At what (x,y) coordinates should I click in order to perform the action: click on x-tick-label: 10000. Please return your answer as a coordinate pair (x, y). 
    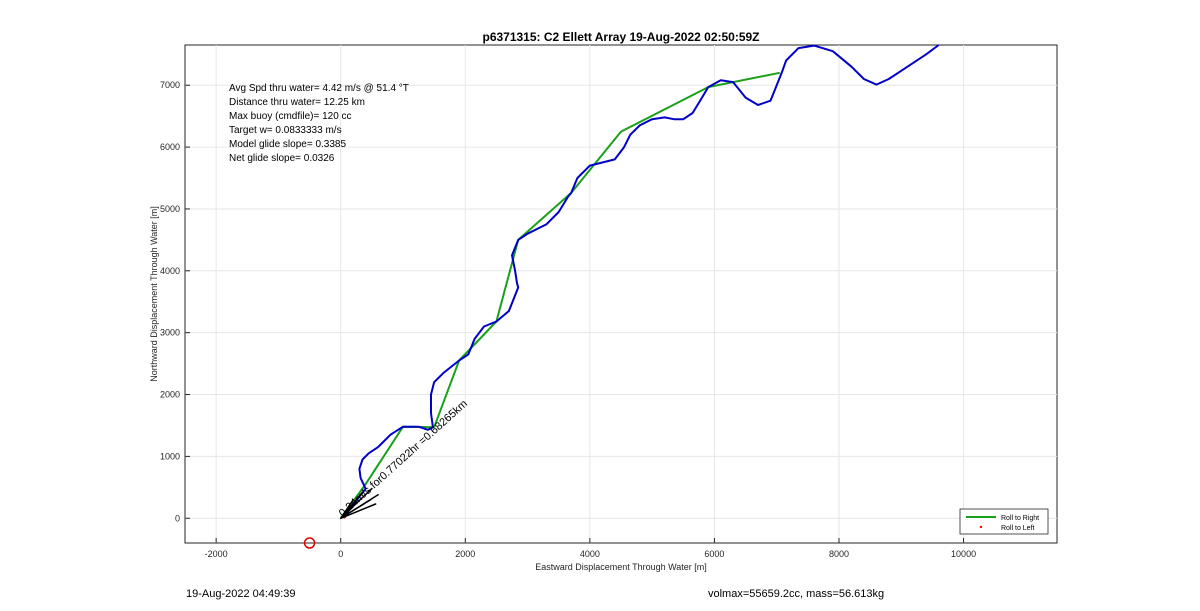
    Looking at the image, I should click on (963, 554).